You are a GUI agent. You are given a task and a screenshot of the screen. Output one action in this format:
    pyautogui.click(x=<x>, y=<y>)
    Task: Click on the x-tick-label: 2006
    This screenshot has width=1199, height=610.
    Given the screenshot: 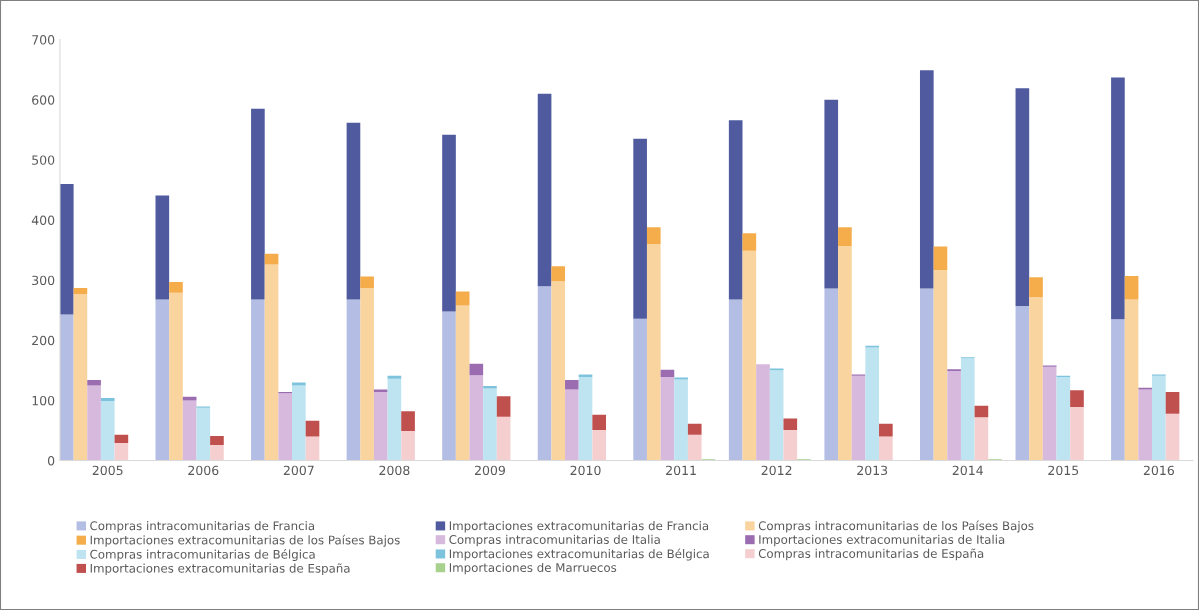 What is the action you would take?
    pyautogui.click(x=203, y=470)
    